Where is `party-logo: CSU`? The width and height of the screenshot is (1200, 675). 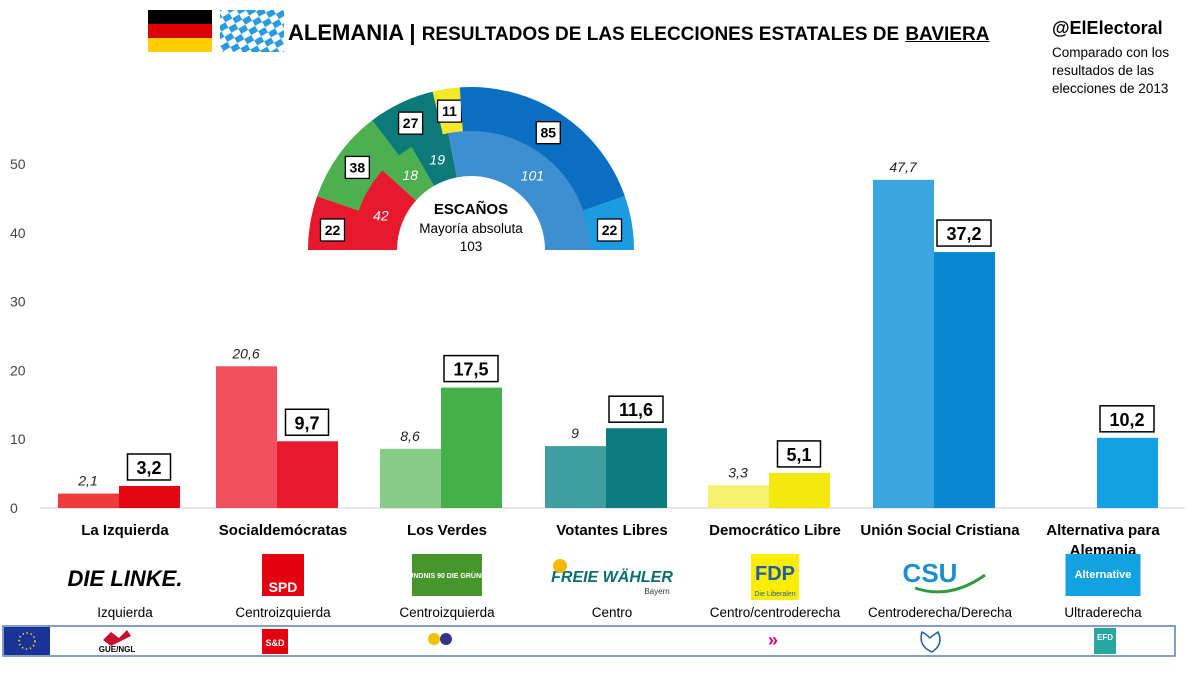
party-logo: CSU is located at coordinates (930, 573).